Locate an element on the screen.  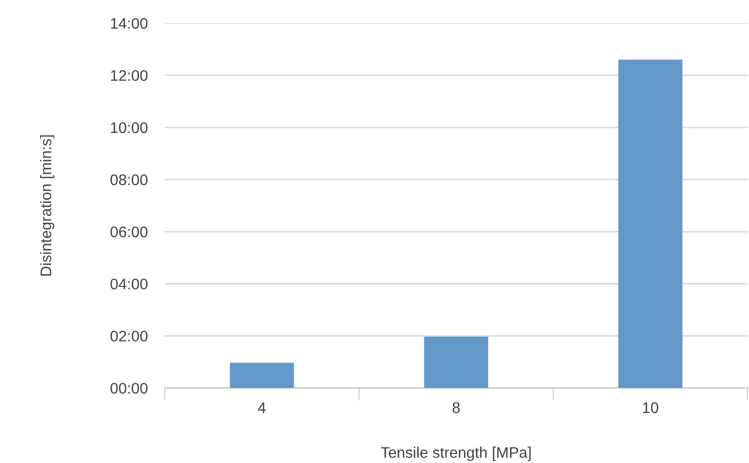
y-tick-label: 06:00 is located at coordinates (129, 232).